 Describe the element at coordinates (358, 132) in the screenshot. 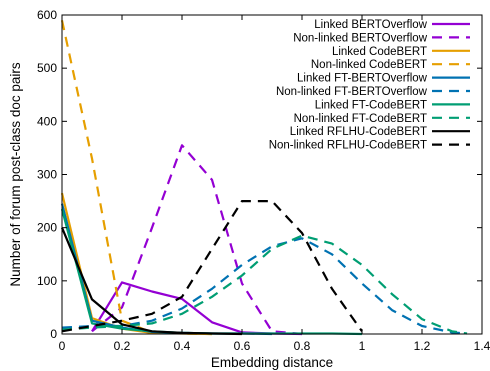

I see `legend-label: Linked RFLHU-CodeBERT` at that location.